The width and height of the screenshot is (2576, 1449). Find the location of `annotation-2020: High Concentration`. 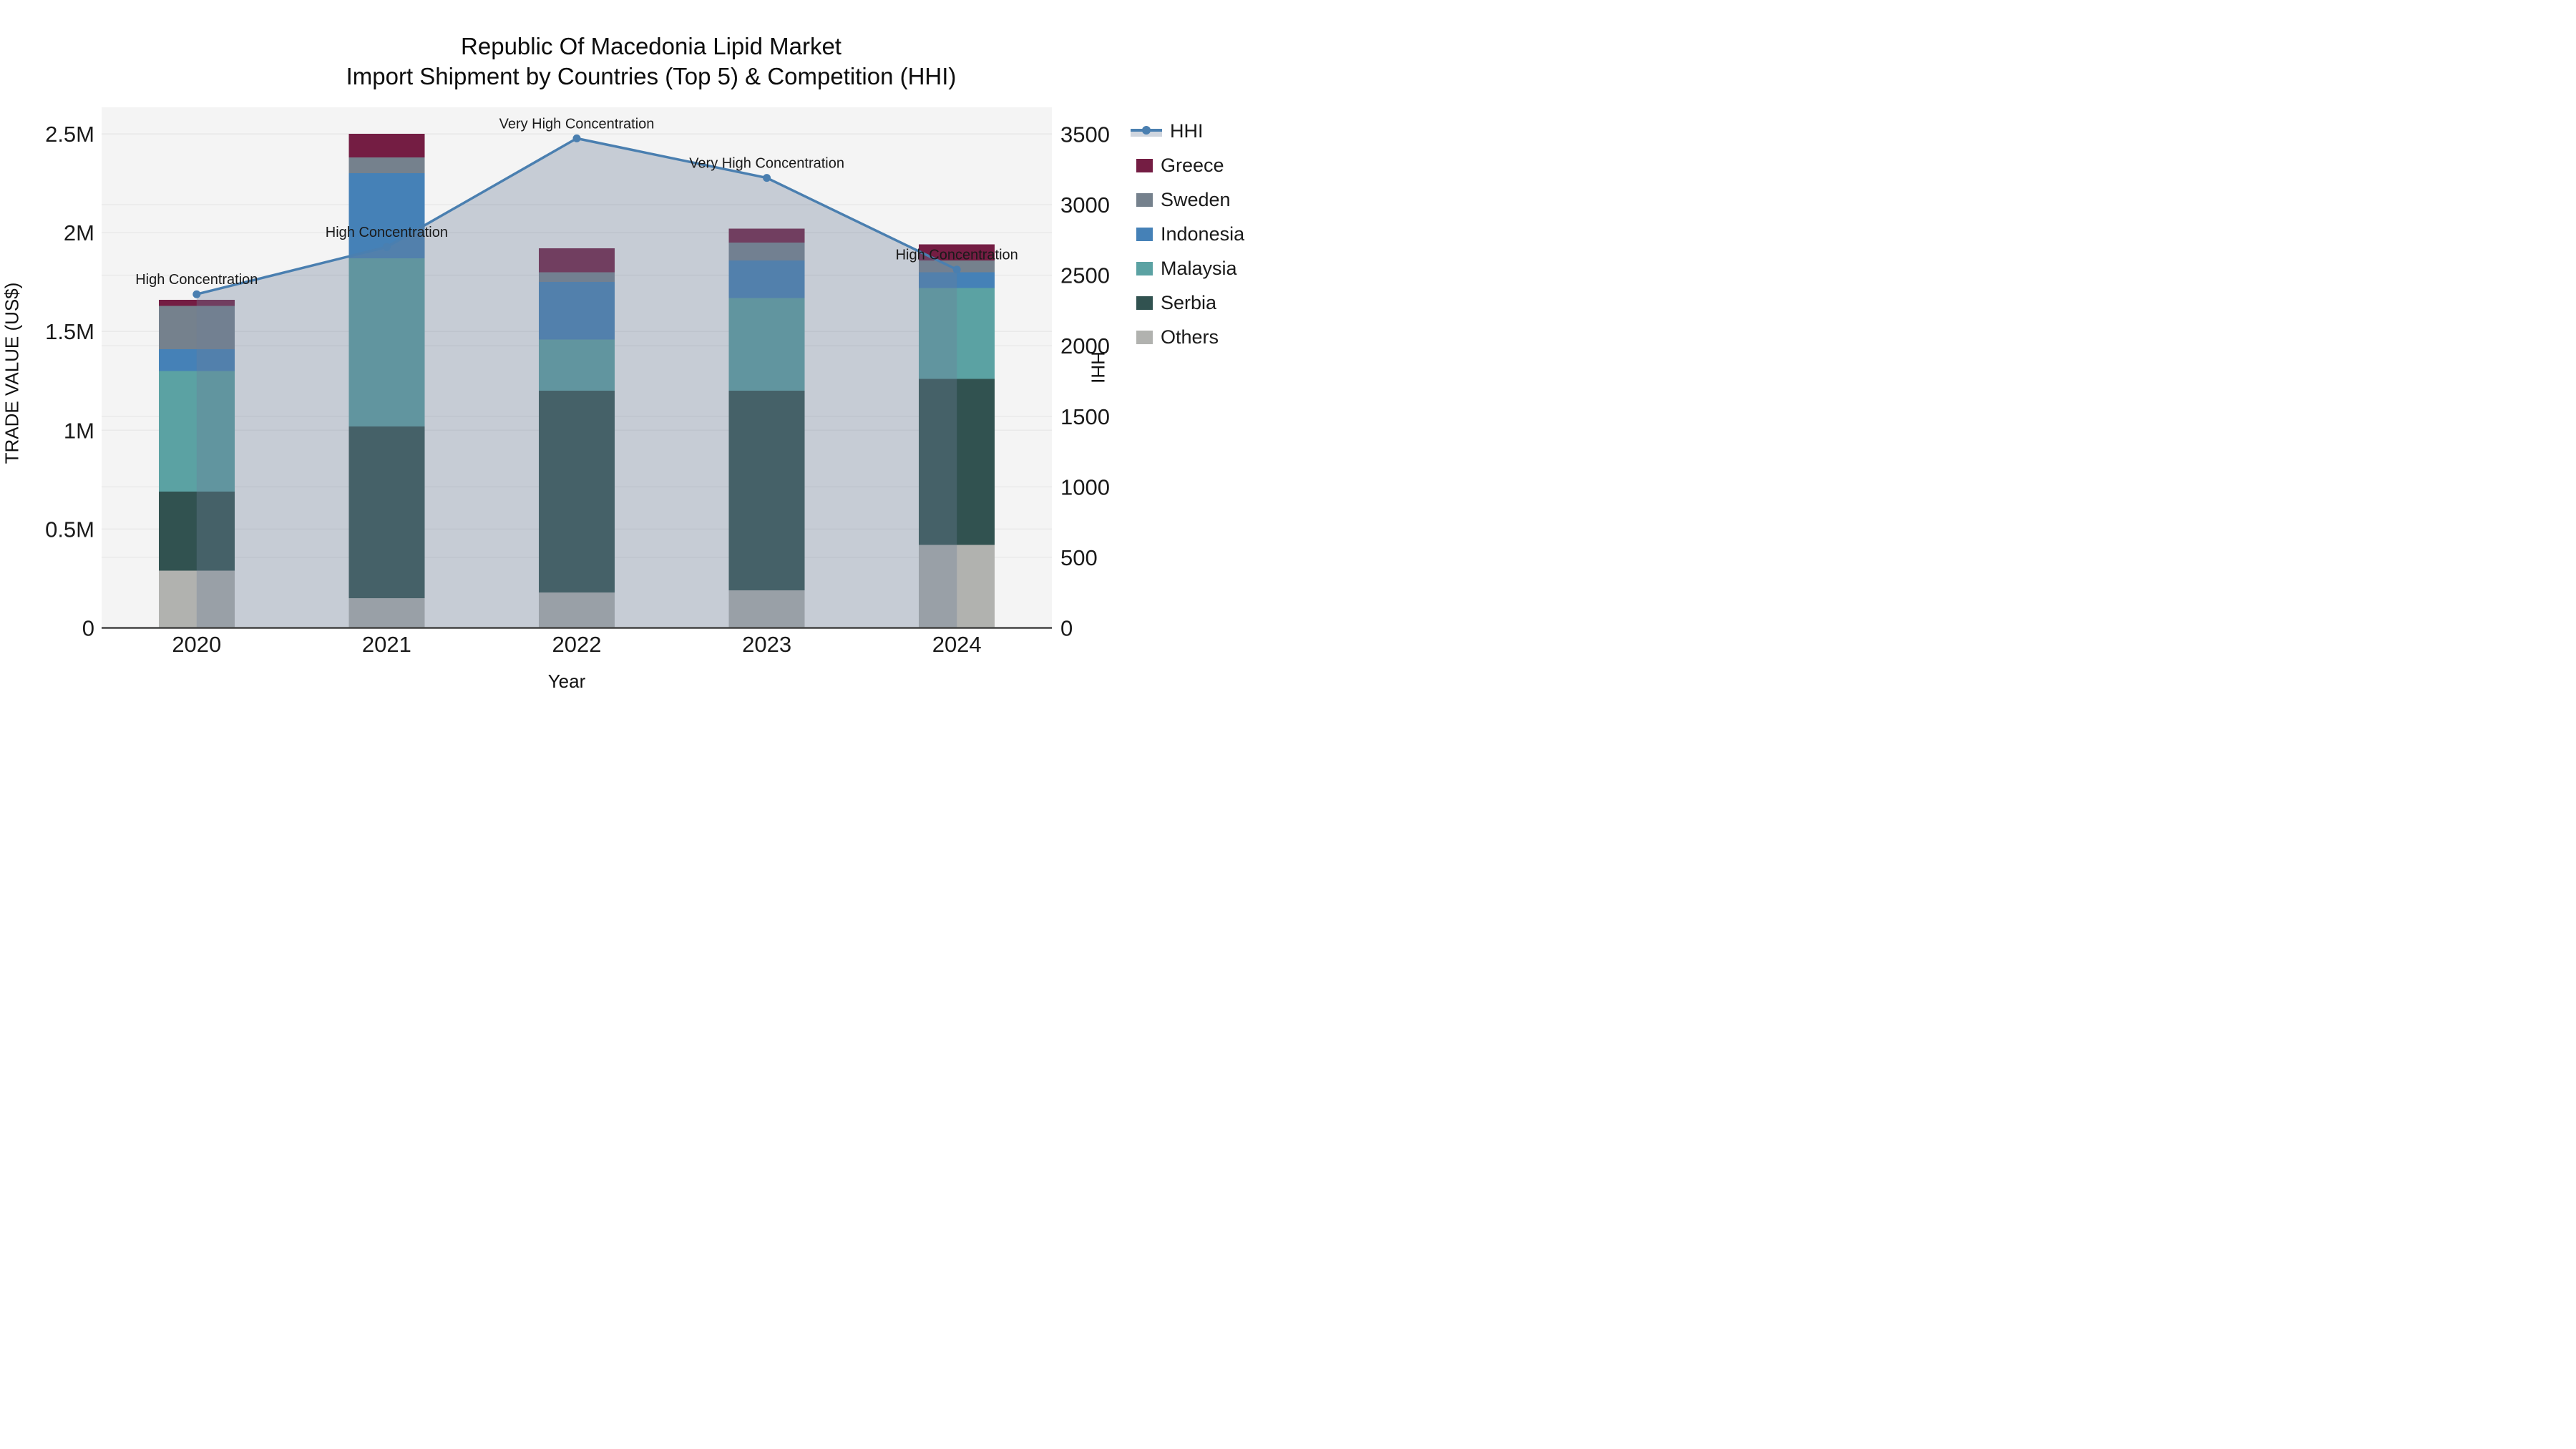

annotation-2020: High Concentration is located at coordinates (196, 280).